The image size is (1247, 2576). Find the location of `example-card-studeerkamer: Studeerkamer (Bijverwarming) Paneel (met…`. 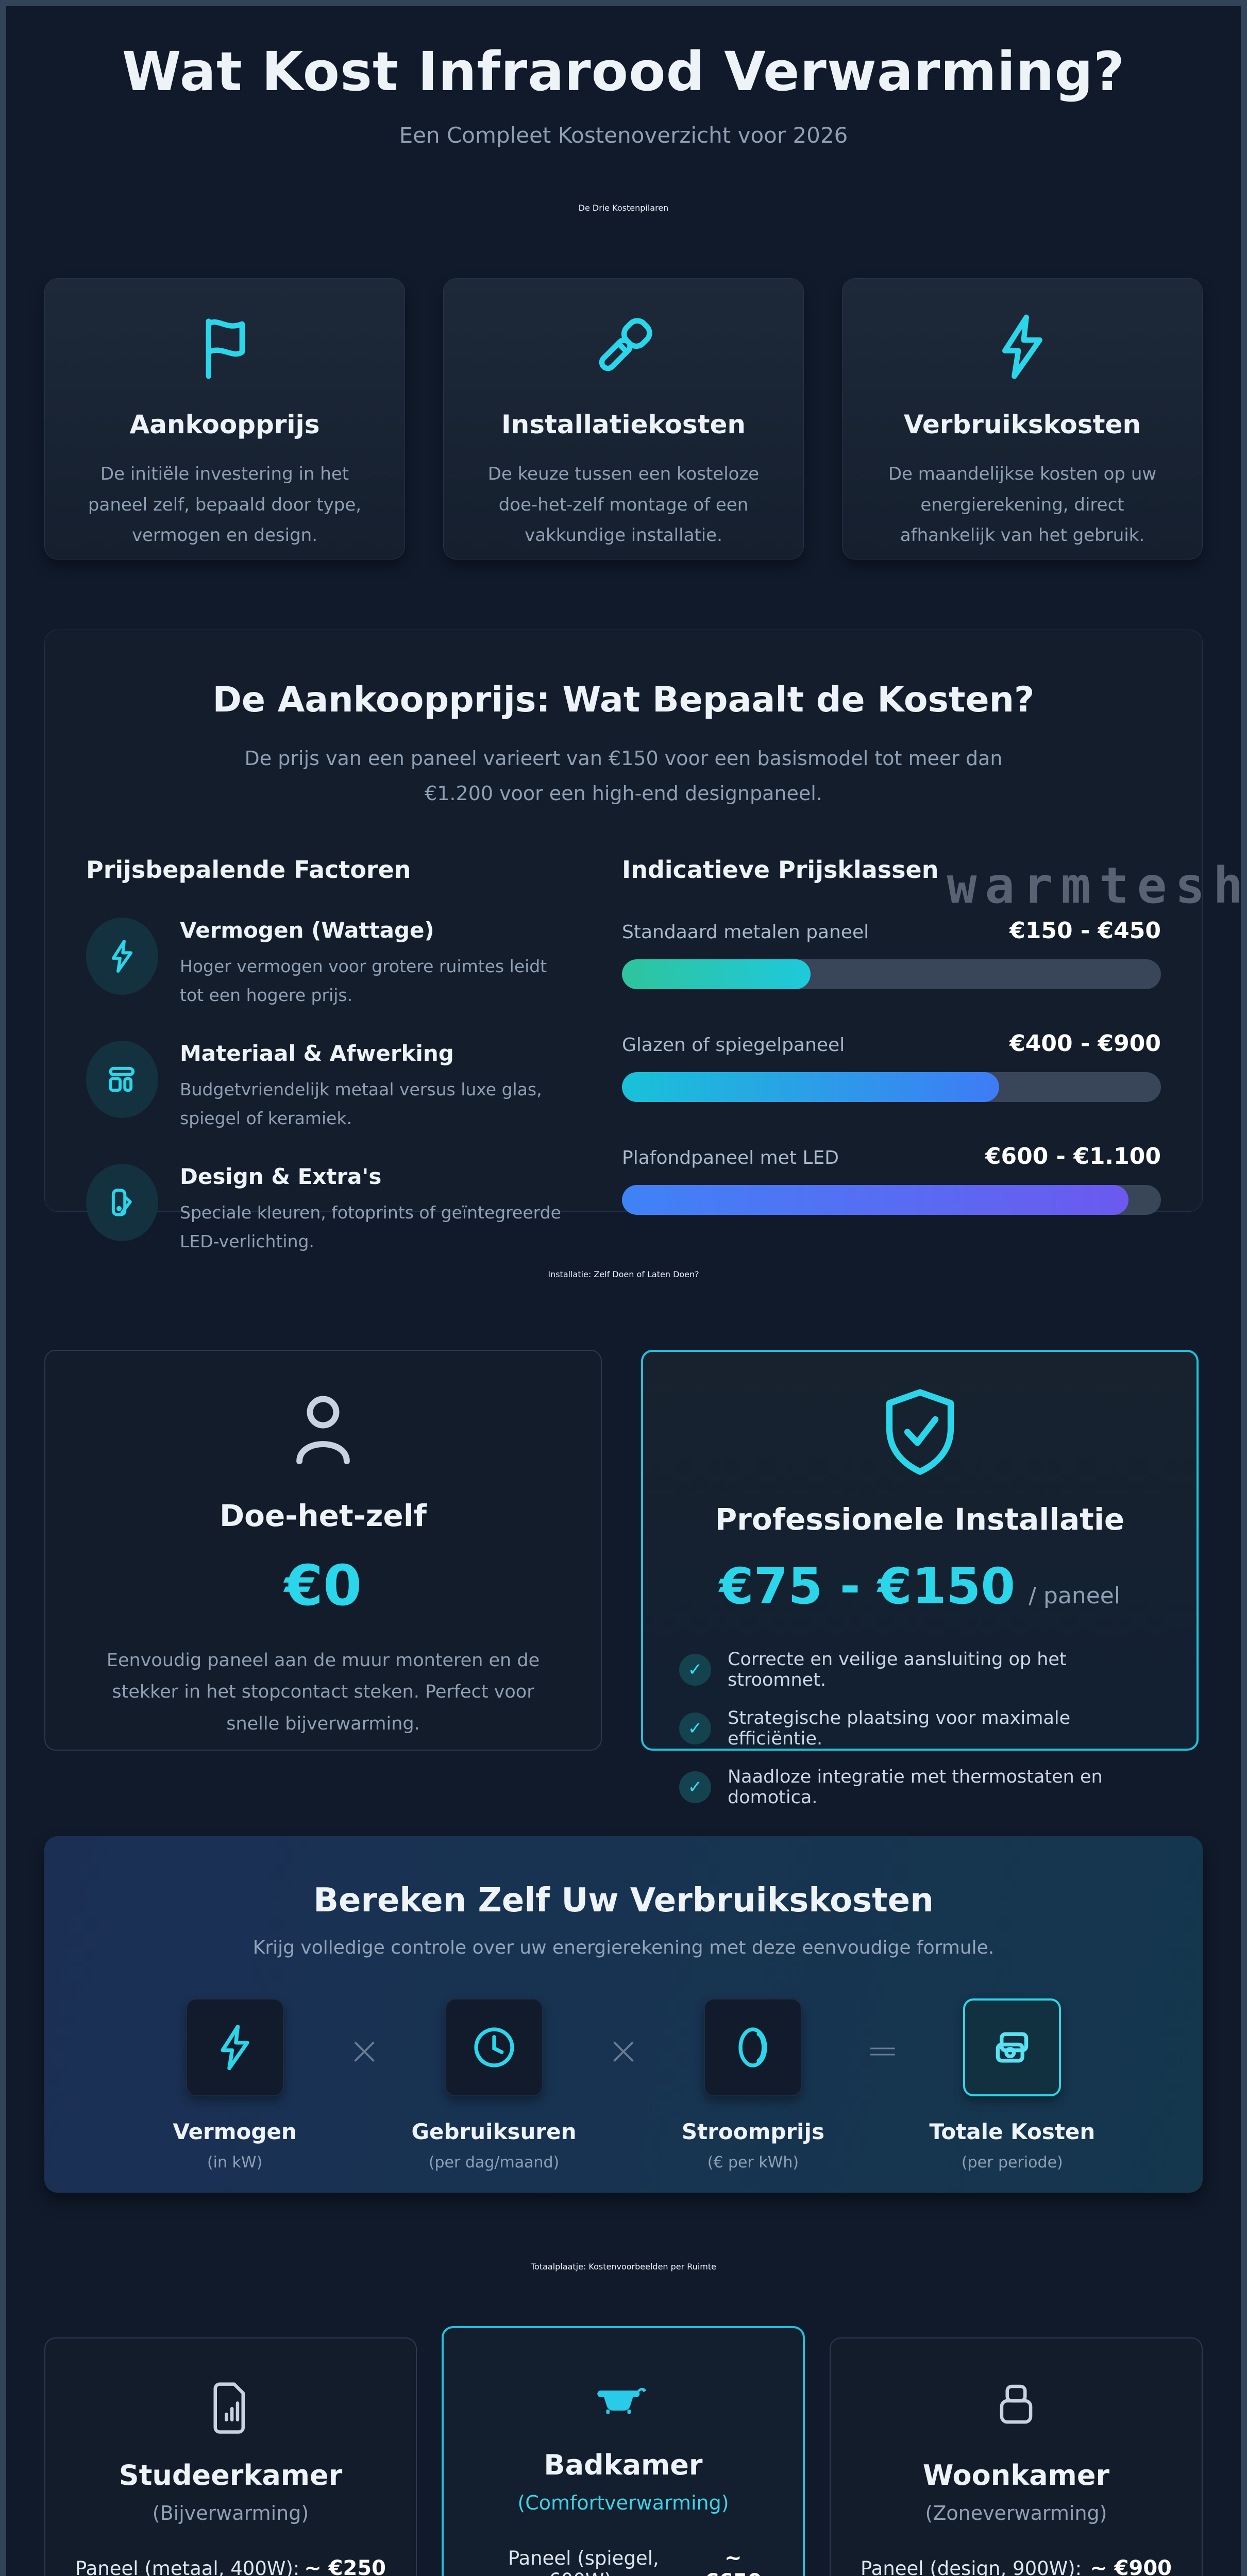

example-card-studeerkamer: Studeerkamer (Bijverwarming) Paneel (met… is located at coordinates (230, 2456).